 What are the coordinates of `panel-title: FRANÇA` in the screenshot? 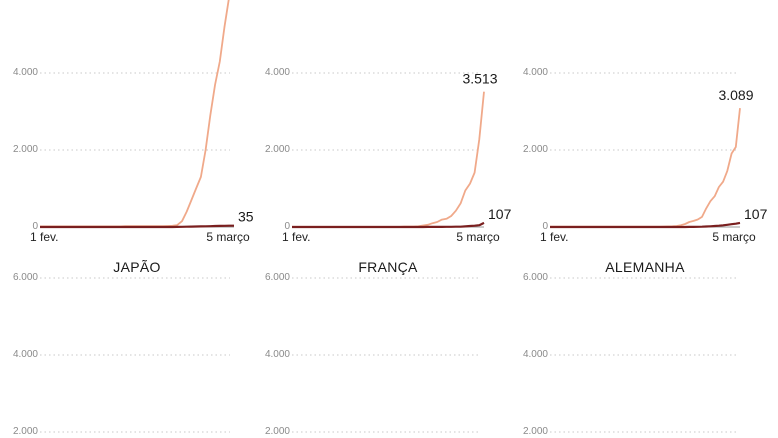 It's located at (388, 267).